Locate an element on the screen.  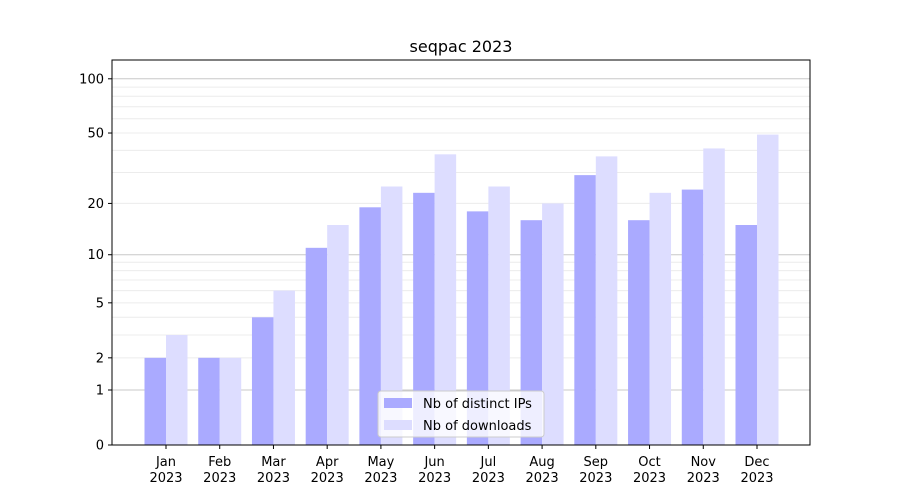
chart-title: seqpac 2023 is located at coordinates (461, 46).